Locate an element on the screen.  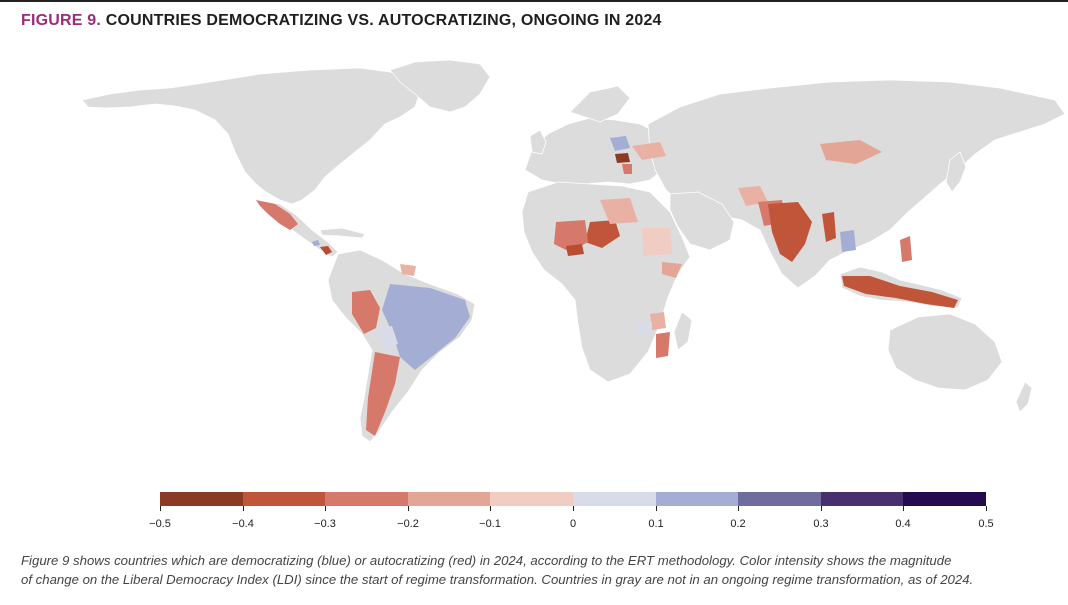
legend-color-bar is located at coordinates (573, 499).